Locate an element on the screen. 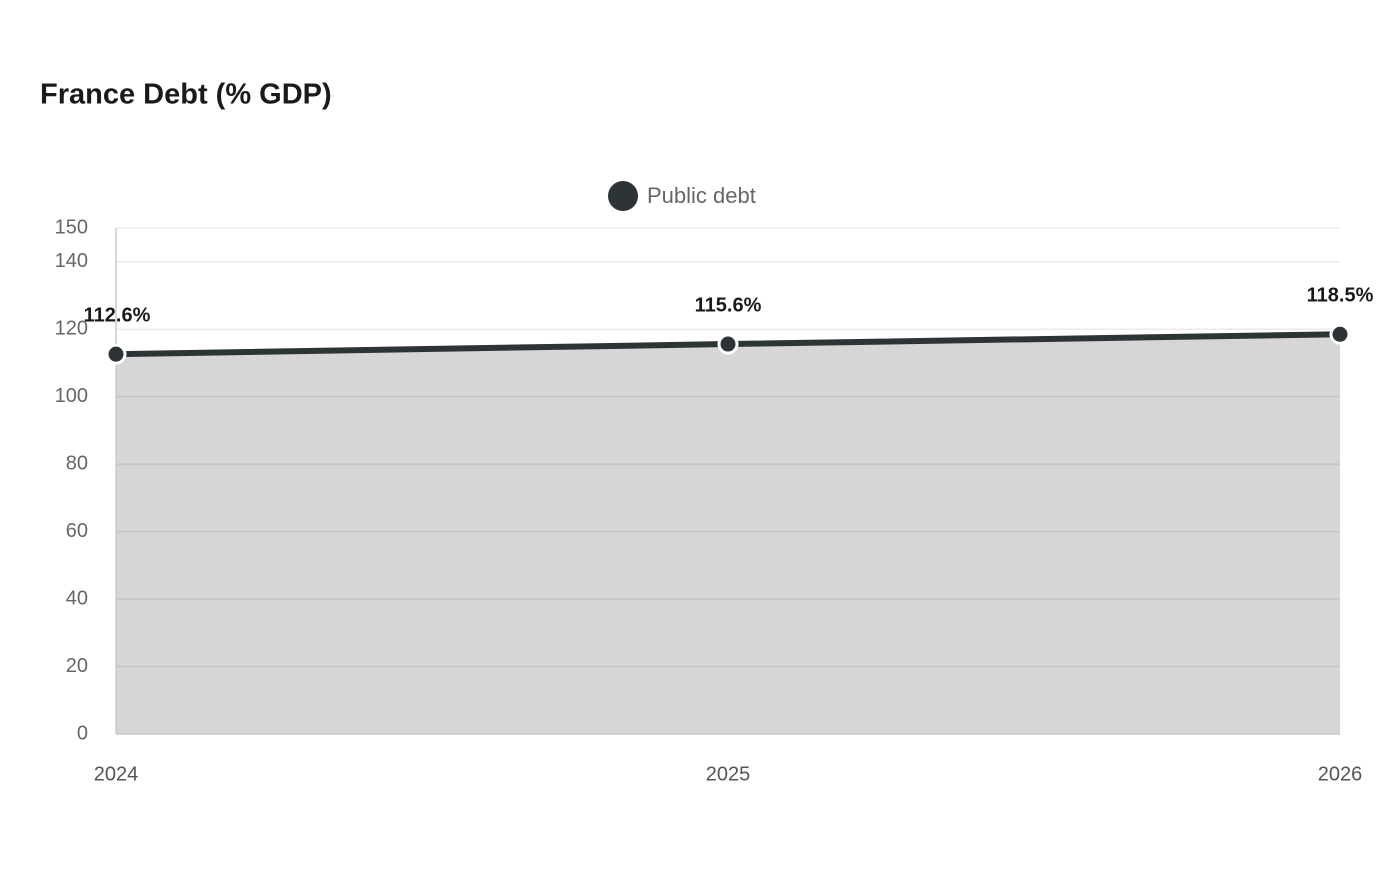 The image size is (1400, 880). x-tick-label: 2026 is located at coordinates (1340, 774).